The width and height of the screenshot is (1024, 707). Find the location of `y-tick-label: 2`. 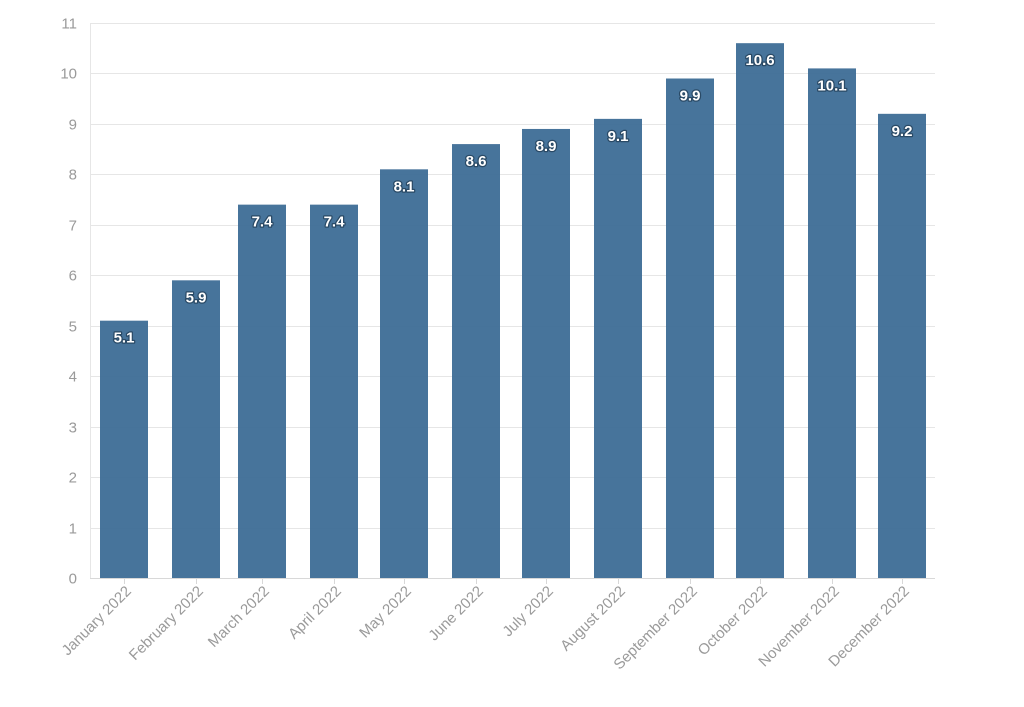

y-tick-label: 2 is located at coordinates (73, 478).